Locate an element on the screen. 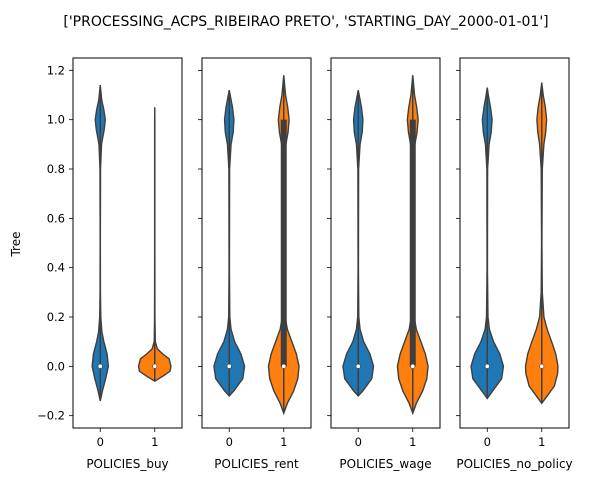  x-axis-label-0: POLICIES_buy is located at coordinates (127, 464).